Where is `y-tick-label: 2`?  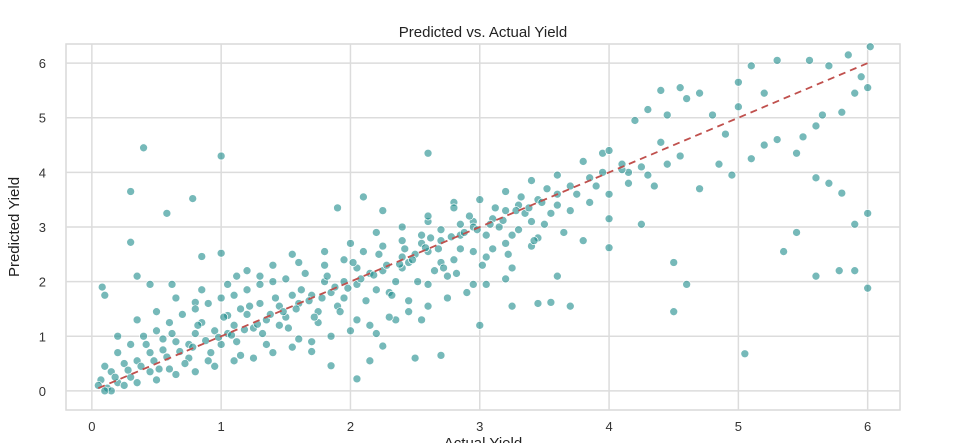 y-tick-label: 2 is located at coordinates (42, 282).